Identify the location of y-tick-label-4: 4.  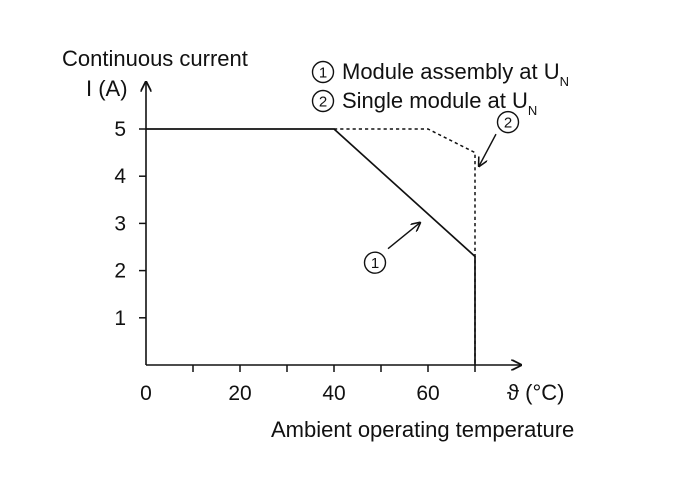
(120, 176).